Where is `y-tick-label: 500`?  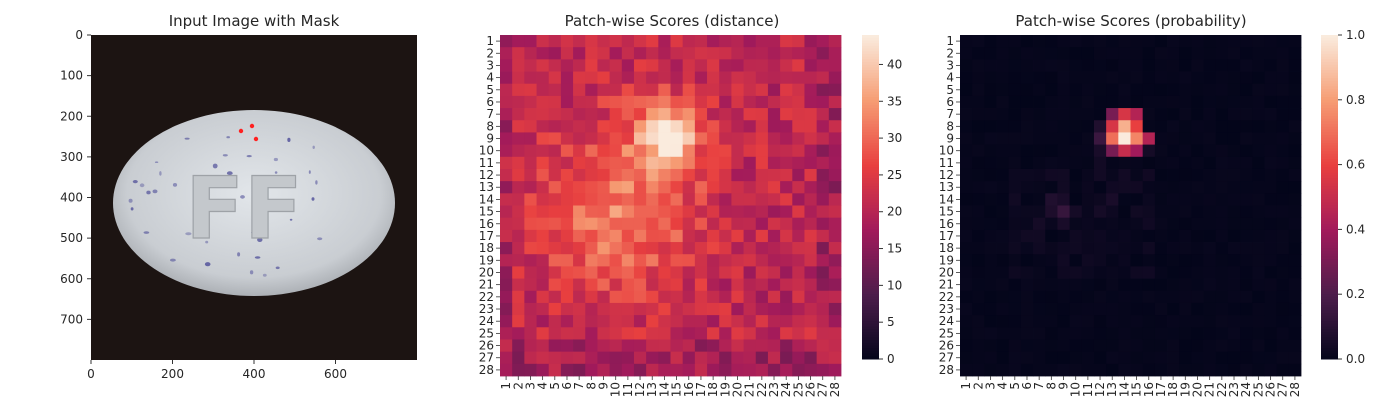 y-tick-label: 500 is located at coordinates (71, 238).